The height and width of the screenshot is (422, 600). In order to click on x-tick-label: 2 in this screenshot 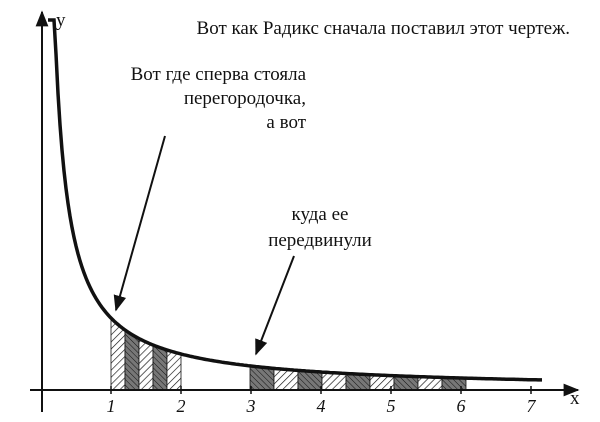, I will do `click(181, 406)`.